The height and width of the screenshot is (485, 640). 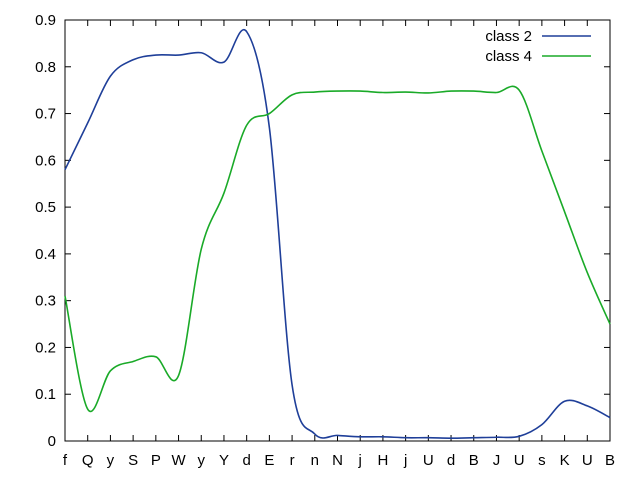 I want to click on x-tick-label: H, so click(x=382, y=460).